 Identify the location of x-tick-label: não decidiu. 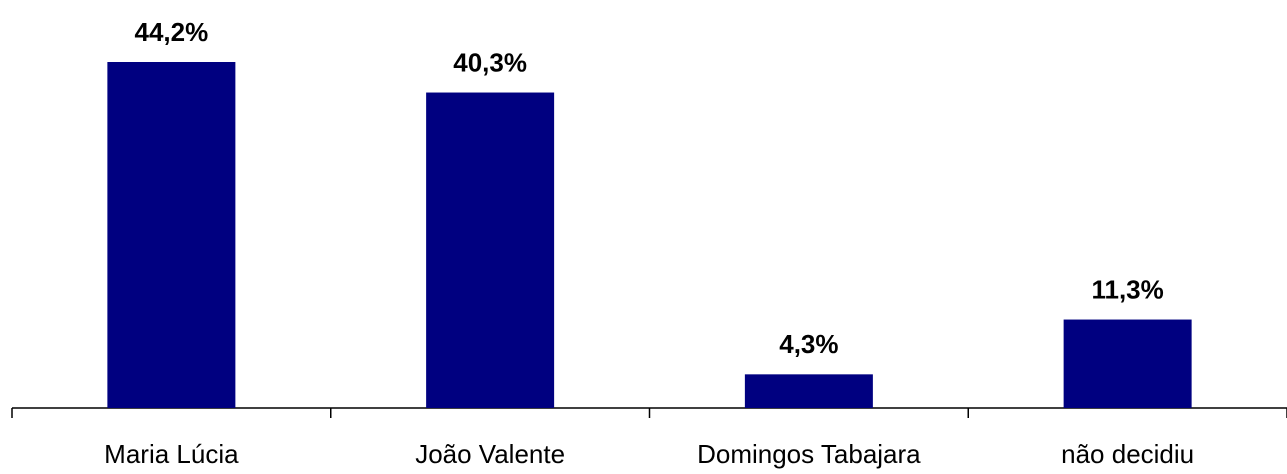
(1127, 454).